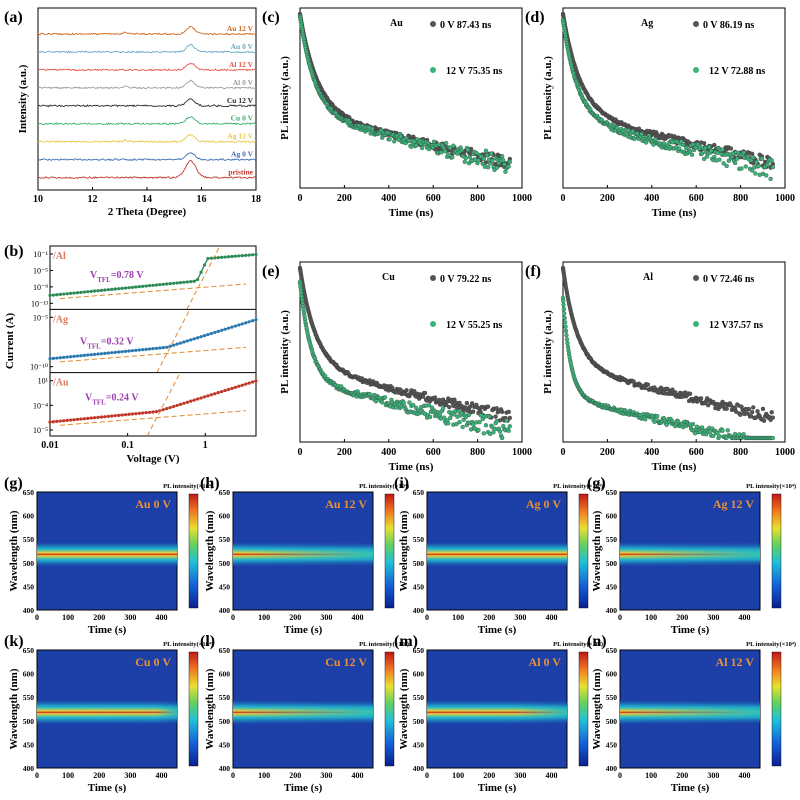 The width and height of the screenshot is (800, 800). What do you see at coordinates (735, 662) in the screenshot?
I see `map-name: Al 12 V` at bounding box center [735, 662].